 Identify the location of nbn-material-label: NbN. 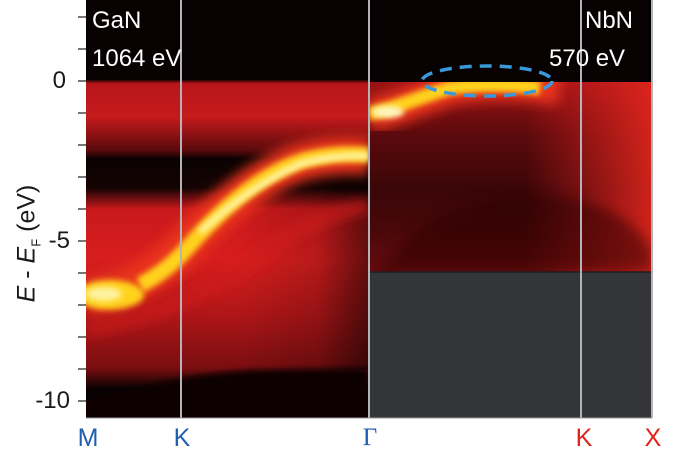
(609, 20).